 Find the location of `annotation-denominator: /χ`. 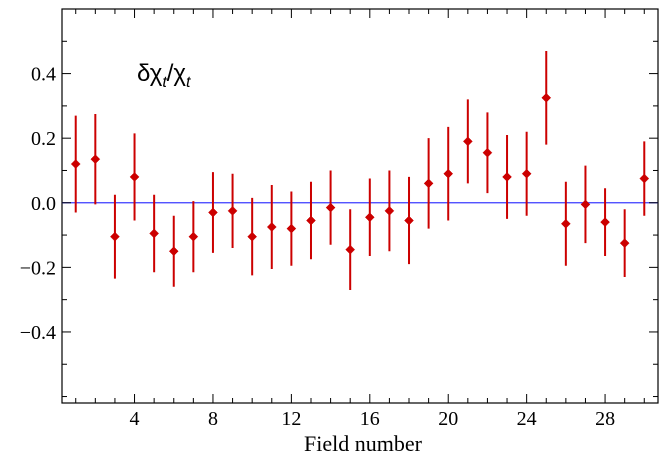

annotation-denominator: /χ is located at coordinates (177, 73).